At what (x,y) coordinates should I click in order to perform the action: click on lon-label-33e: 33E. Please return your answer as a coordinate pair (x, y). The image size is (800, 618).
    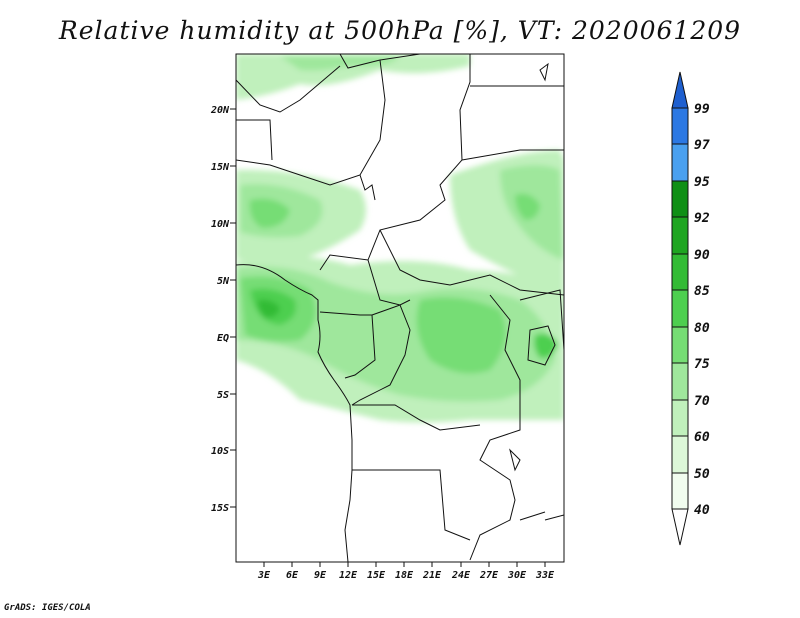
    Looking at the image, I should click on (545, 575).